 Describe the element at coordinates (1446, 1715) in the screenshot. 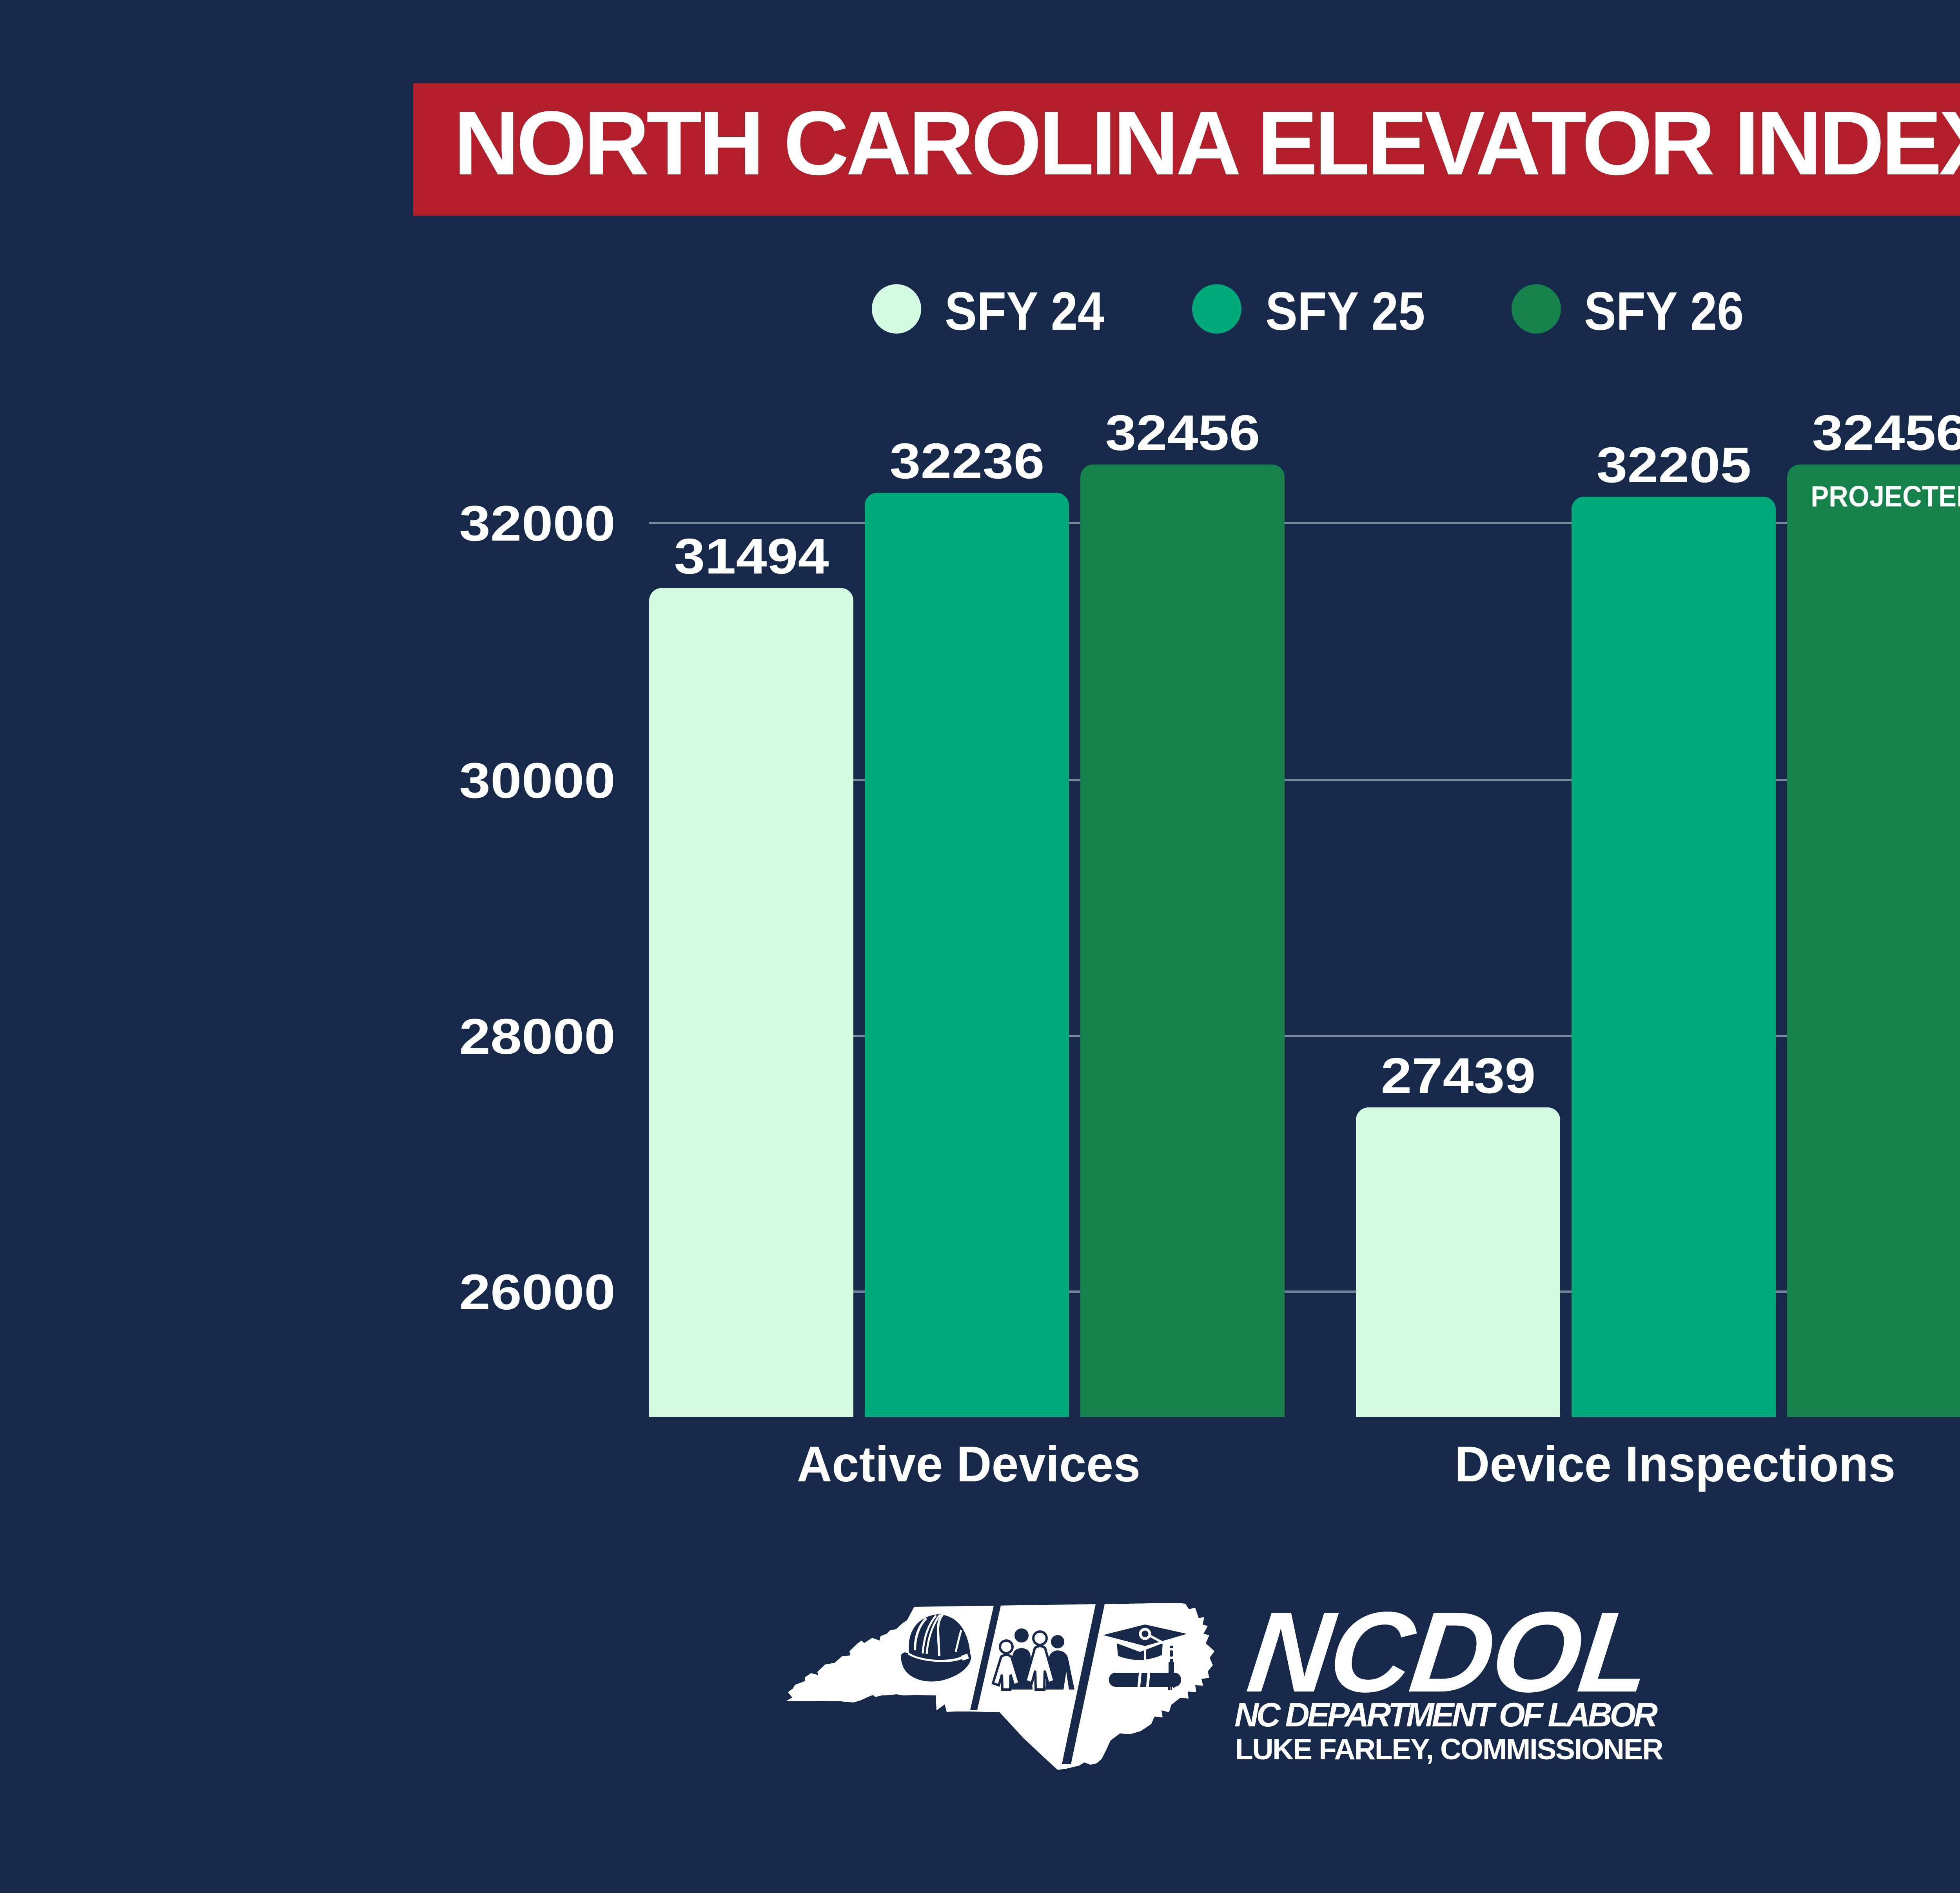

I see `svg-text: NC DEPARTMENT OF LABOR` at that location.